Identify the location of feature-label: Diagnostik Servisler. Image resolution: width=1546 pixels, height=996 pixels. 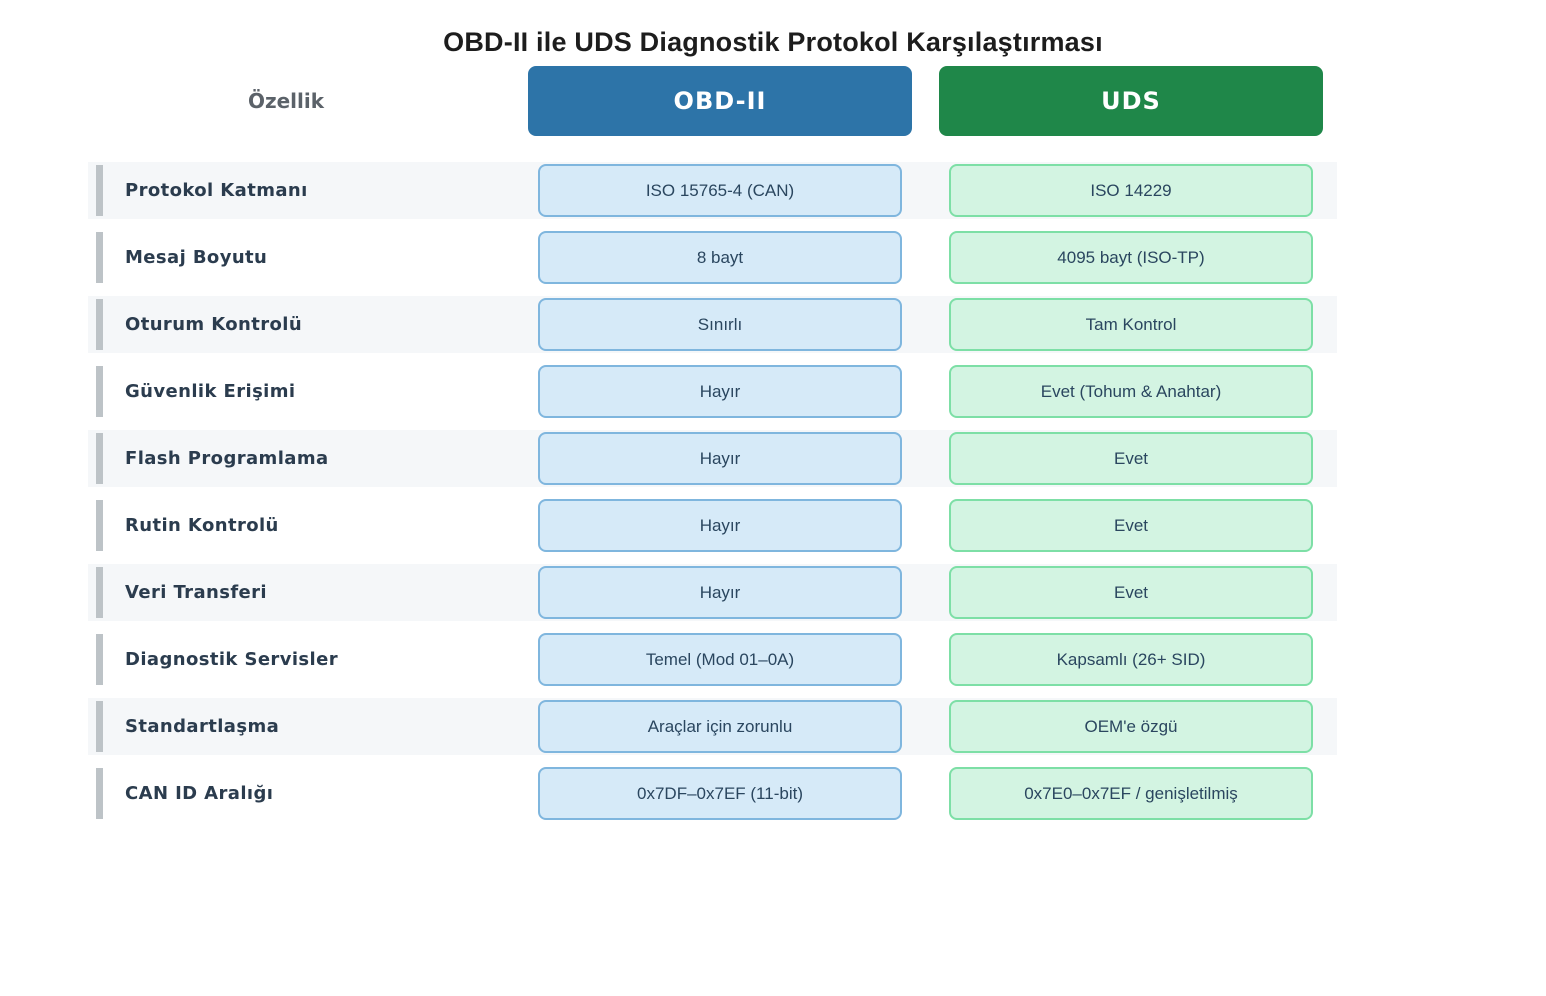
(231, 659).